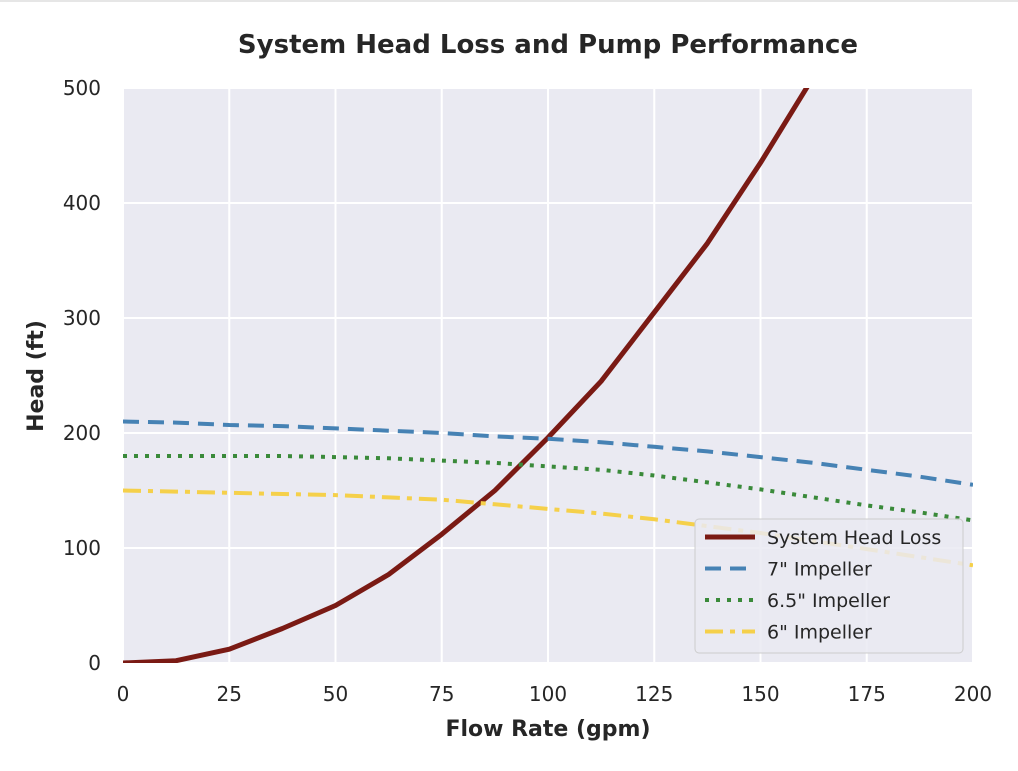 The height and width of the screenshot is (771, 1018). Describe the element at coordinates (867, 694) in the screenshot. I see `x-tick-label: 175` at that location.